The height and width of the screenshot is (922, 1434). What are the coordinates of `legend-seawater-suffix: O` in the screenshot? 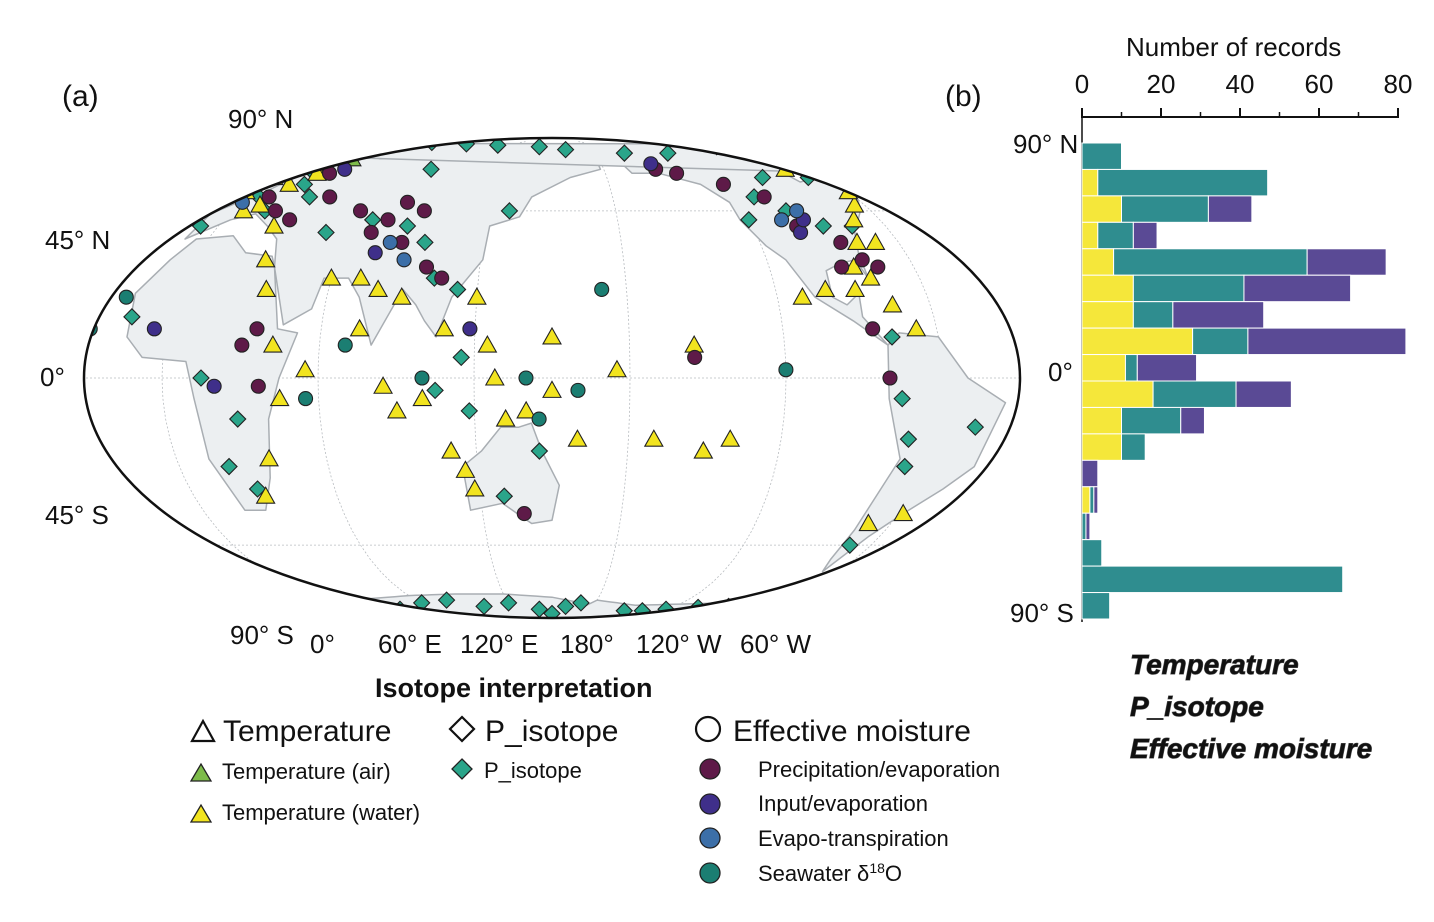 It's located at (893, 873).